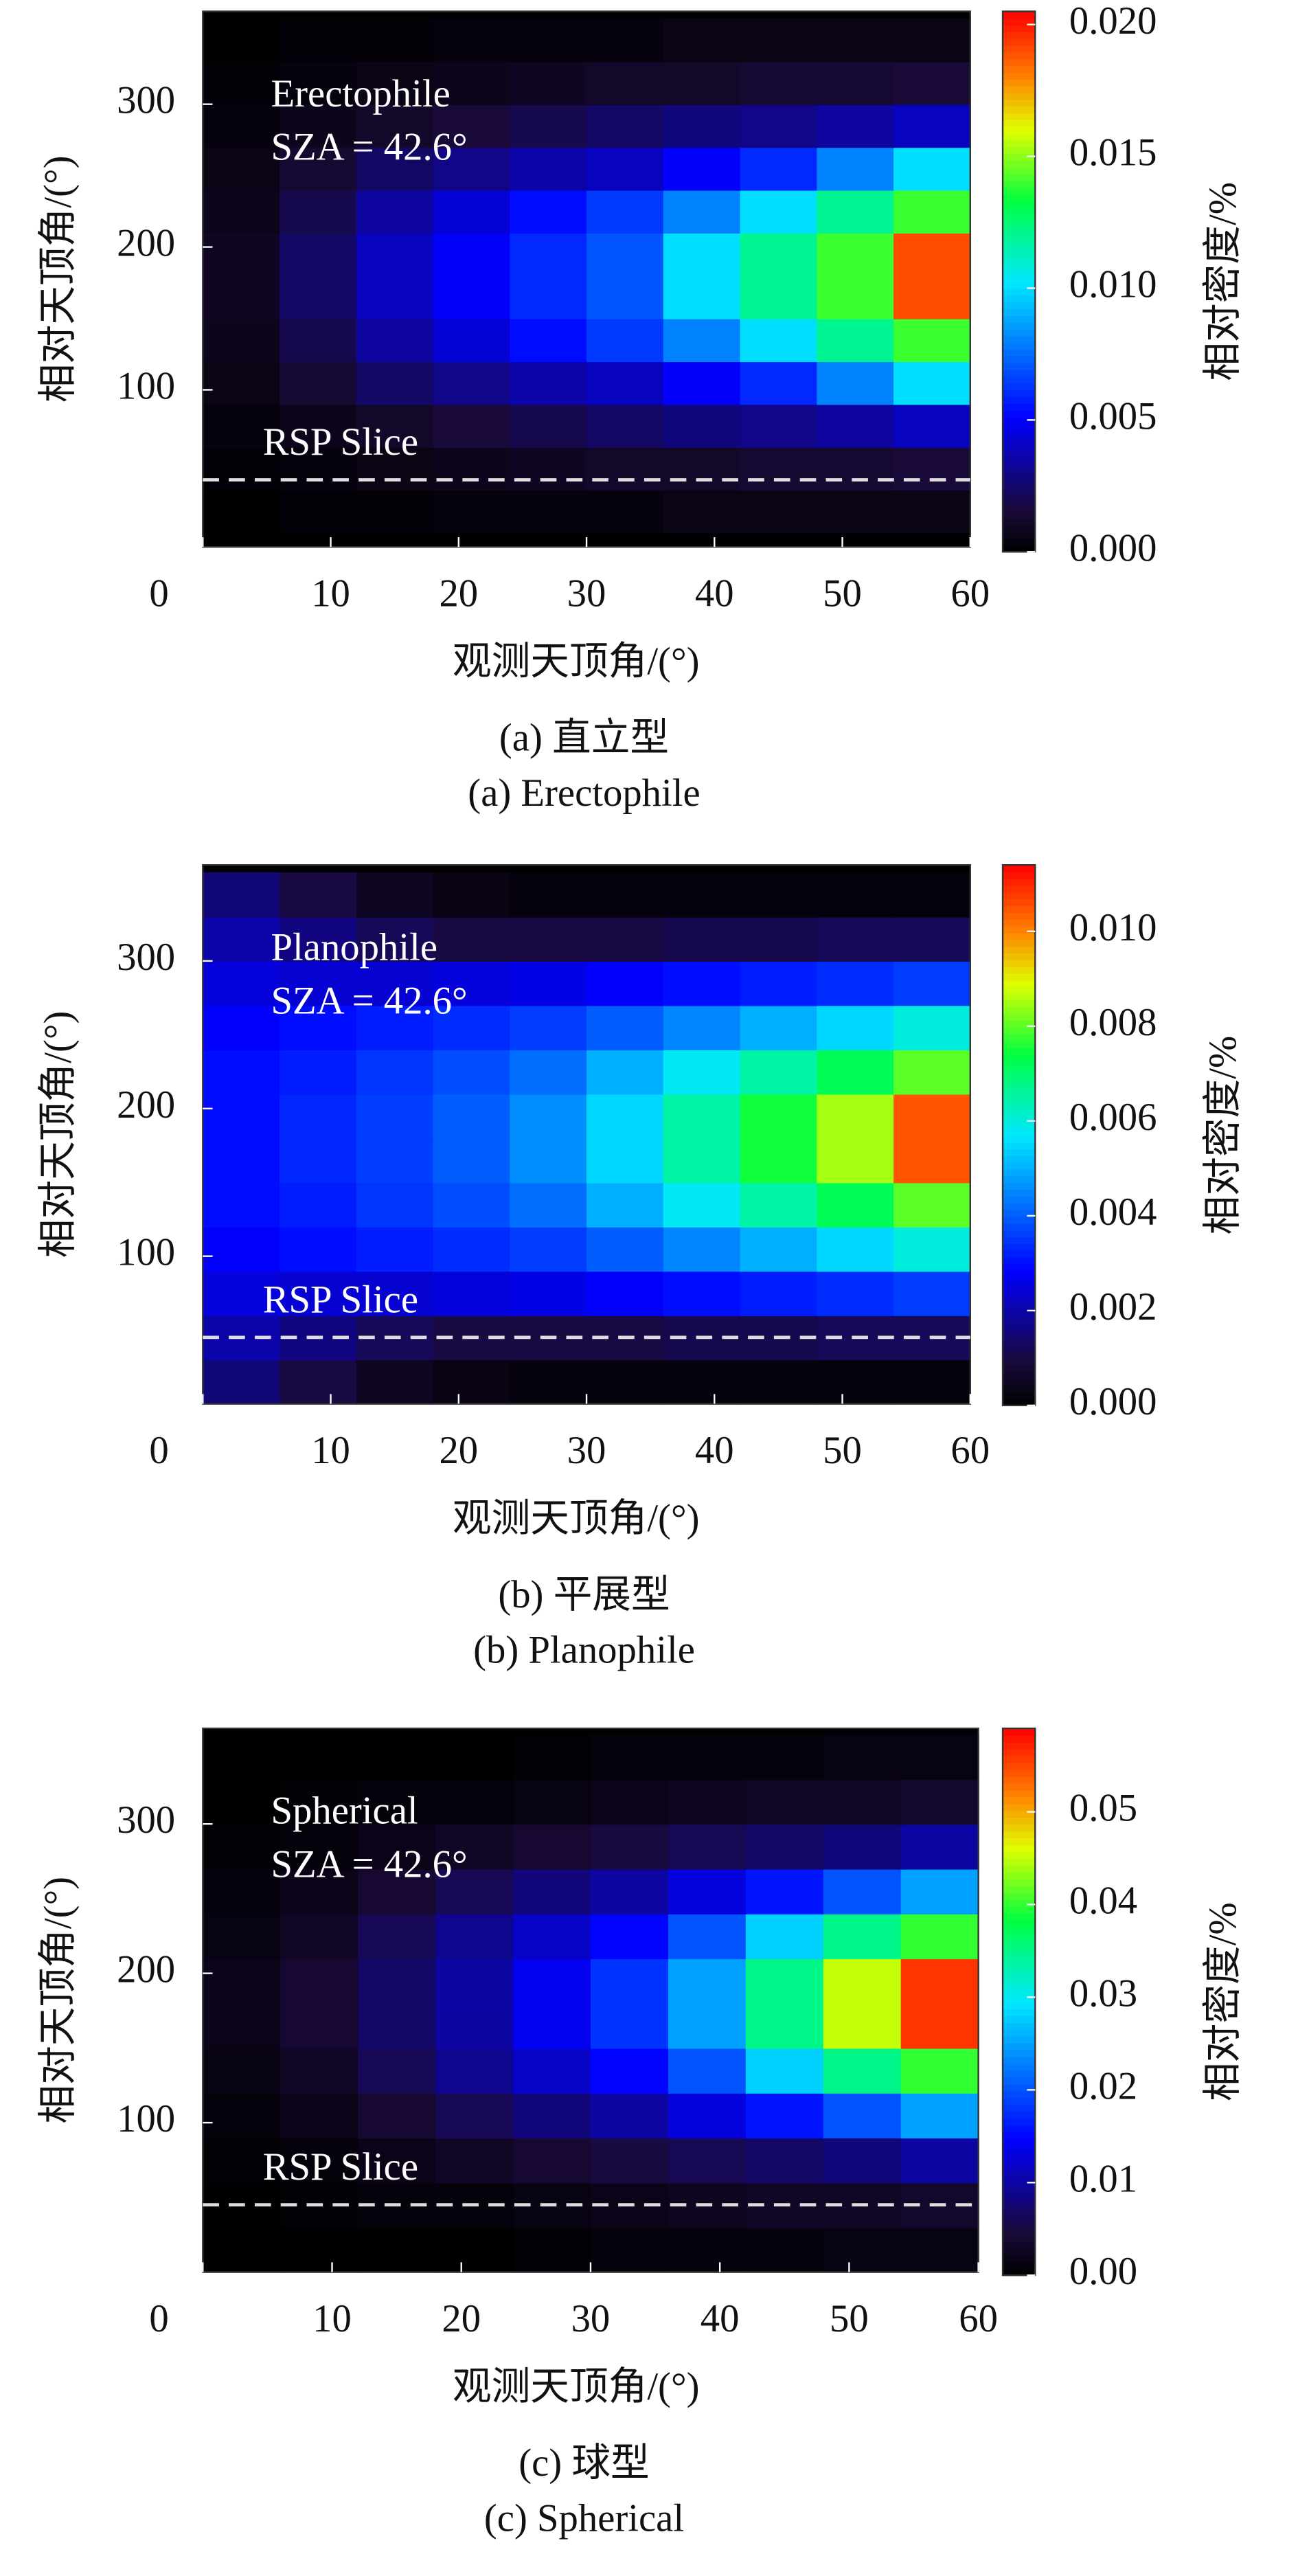 The width and height of the screenshot is (1298, 2576). What do you see at coordinates (1103, 2178) in the screenshot?
I see `colorbar-tick-label: 0.01` at bounding box center [1103, 2178].